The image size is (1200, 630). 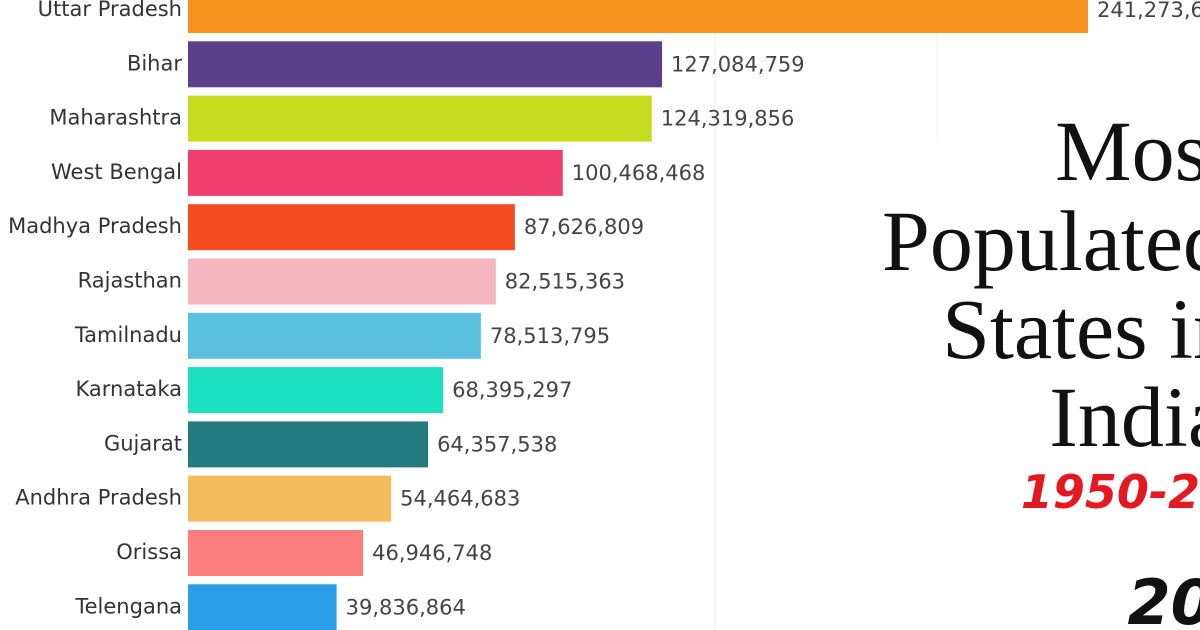 I want to click on value-label: 78,513,795, so click(x=550, y=336).